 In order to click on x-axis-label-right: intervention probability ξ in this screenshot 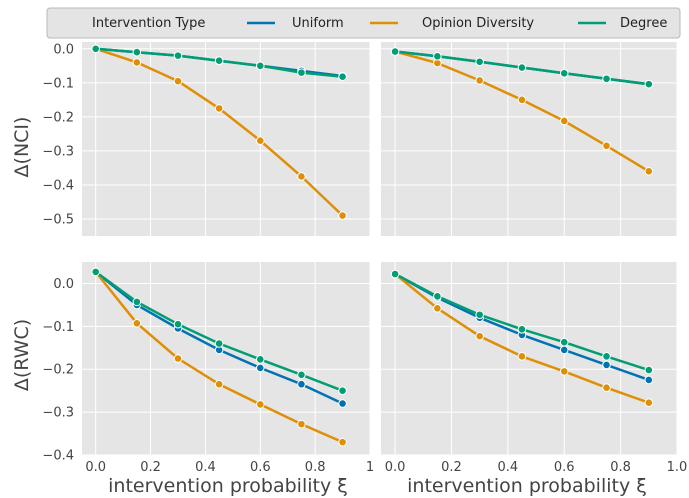, I will do `click(527, 486)`.